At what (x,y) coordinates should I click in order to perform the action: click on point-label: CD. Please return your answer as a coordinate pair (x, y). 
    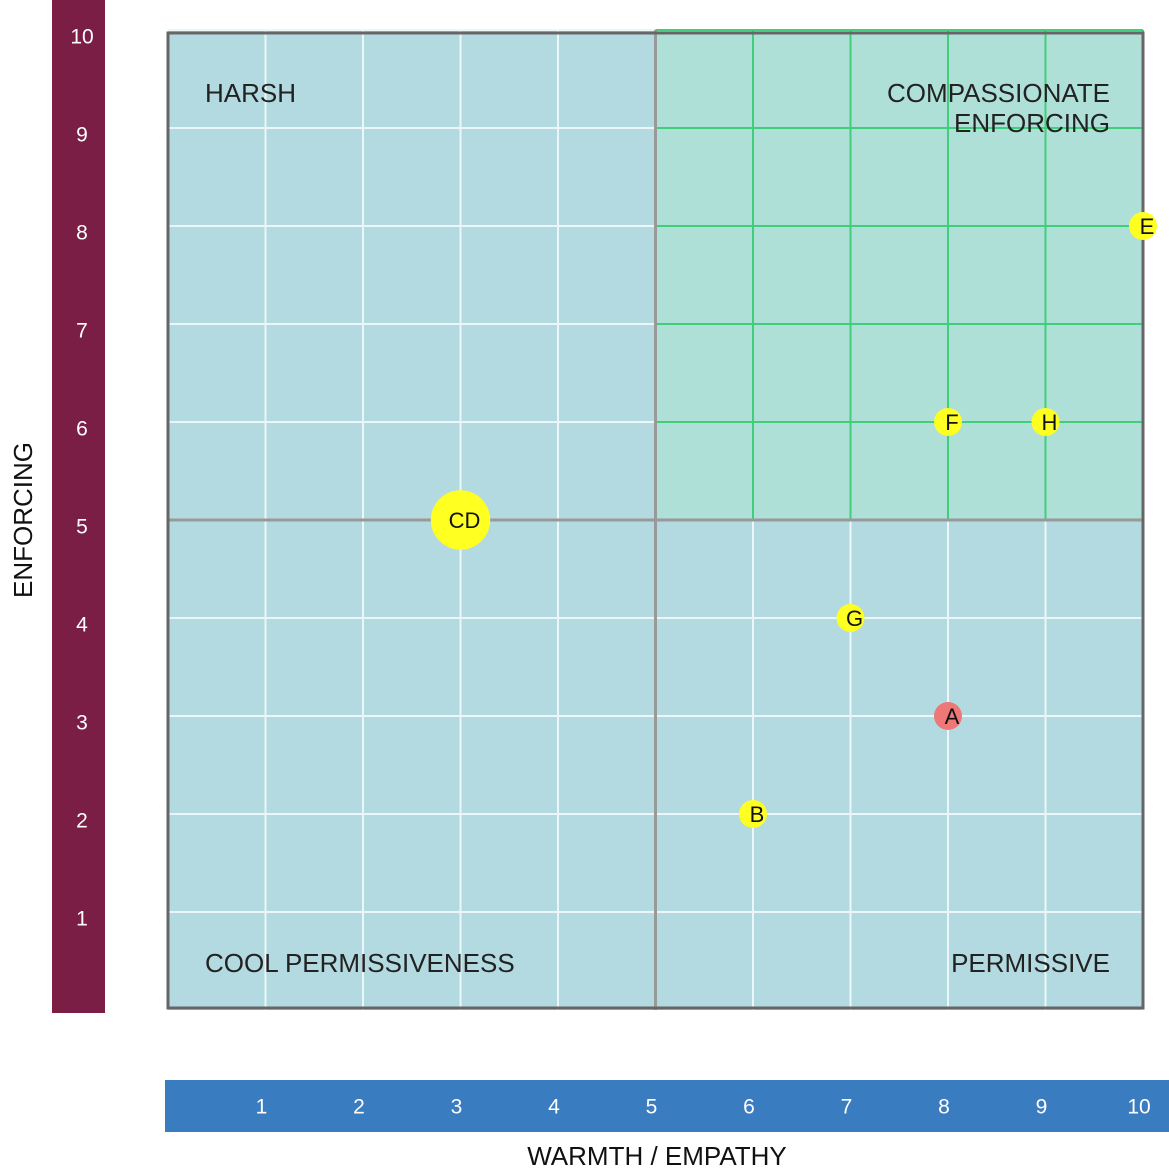
    Looking at the image, I should click on (465, 520).